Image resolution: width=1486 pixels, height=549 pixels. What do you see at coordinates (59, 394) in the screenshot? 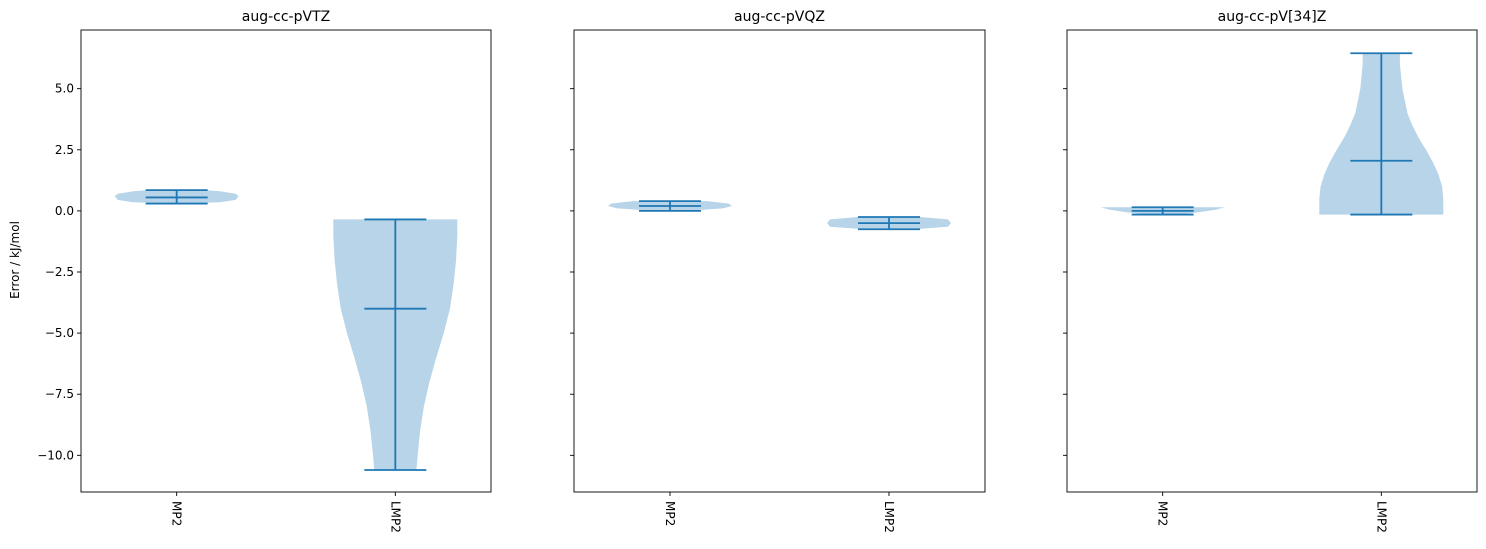
I see `y-tick-label: −7.5` at bounding box center [59, 394].